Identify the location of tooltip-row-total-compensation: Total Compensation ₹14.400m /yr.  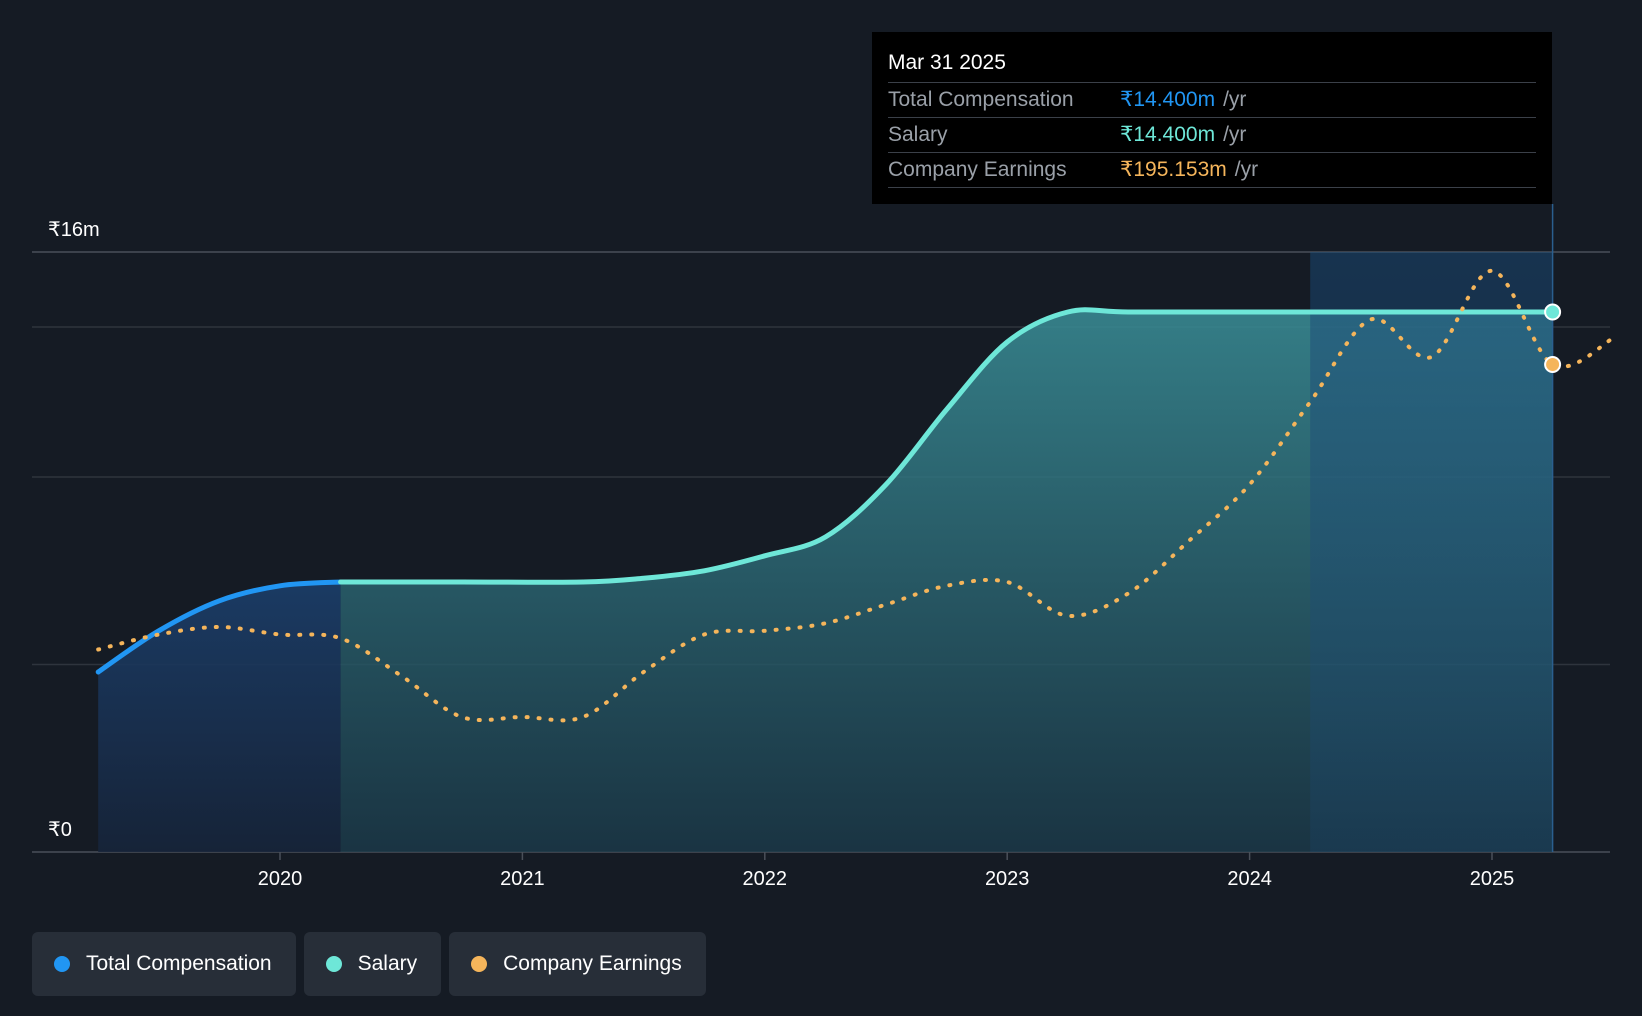
(1212, 100).